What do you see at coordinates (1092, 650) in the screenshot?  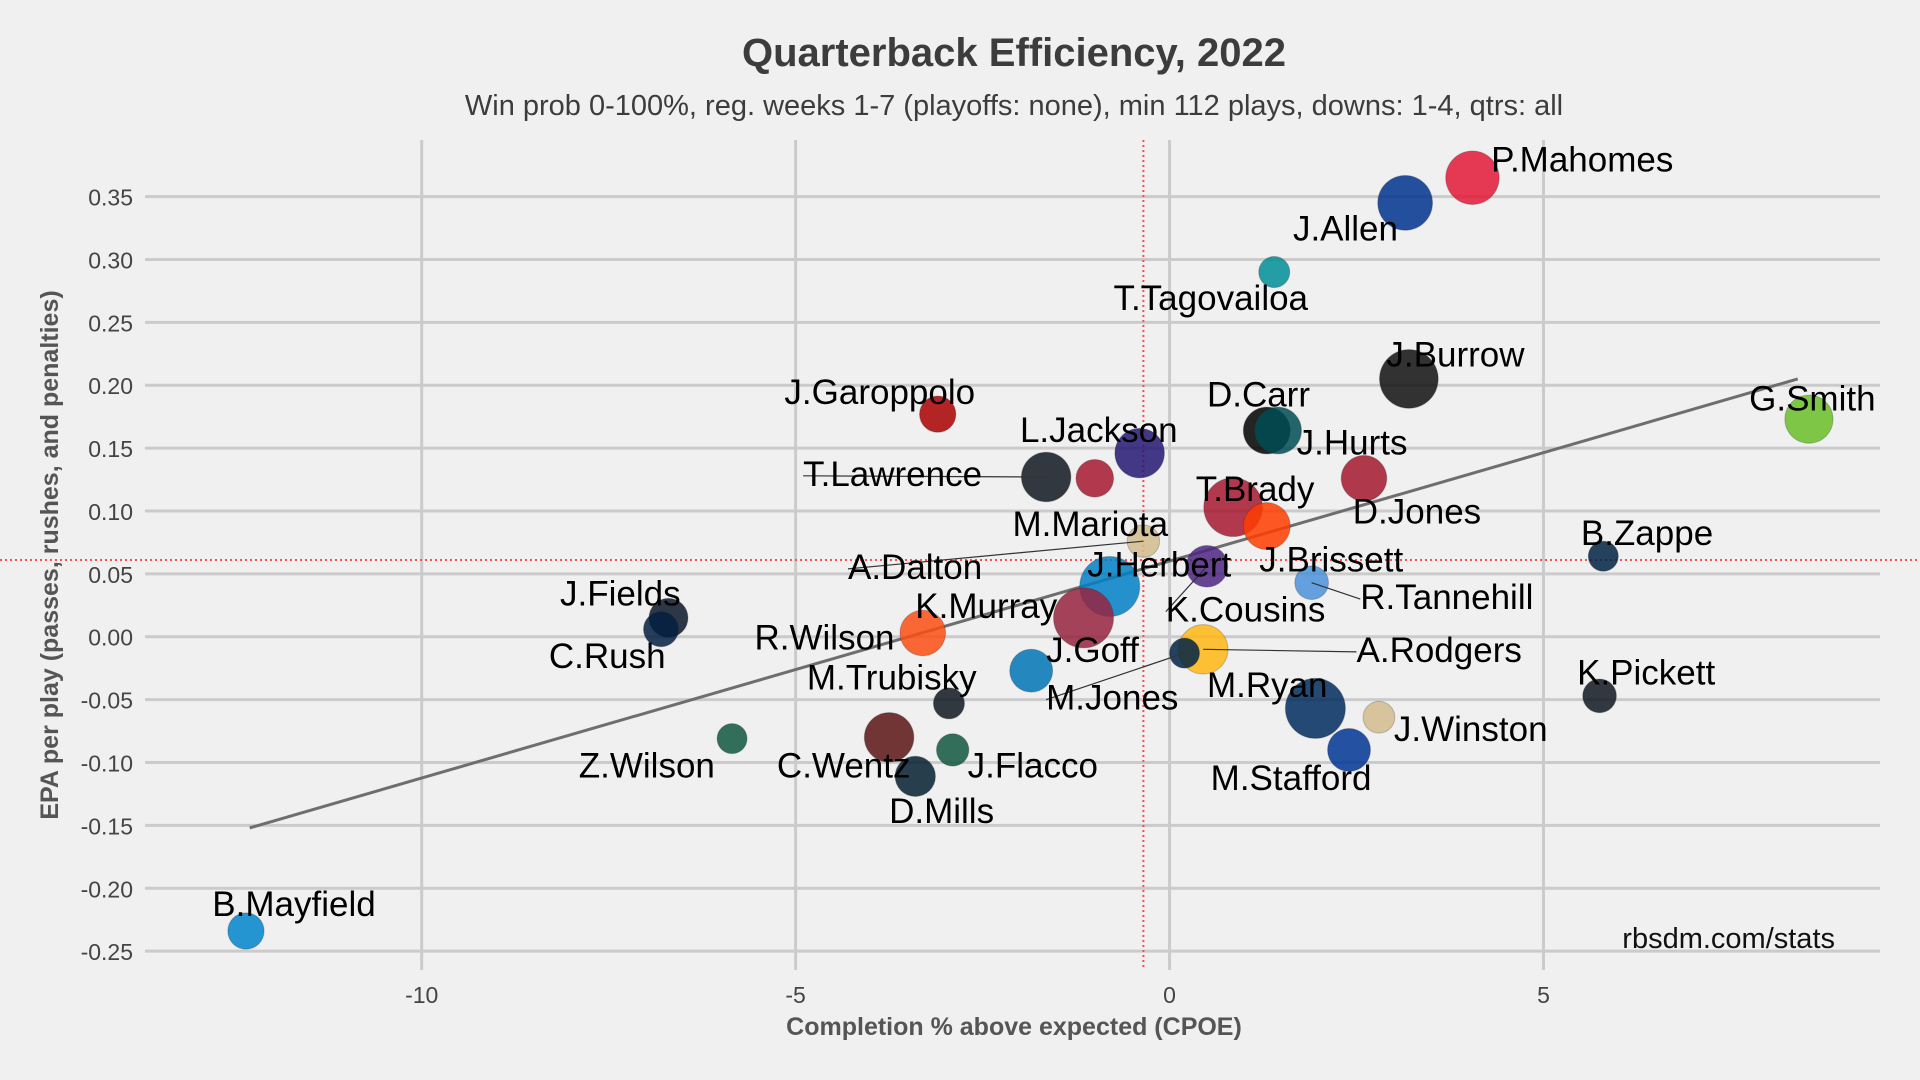 I see `qb-label: J.Goff` at bounding box center [1092, 650].